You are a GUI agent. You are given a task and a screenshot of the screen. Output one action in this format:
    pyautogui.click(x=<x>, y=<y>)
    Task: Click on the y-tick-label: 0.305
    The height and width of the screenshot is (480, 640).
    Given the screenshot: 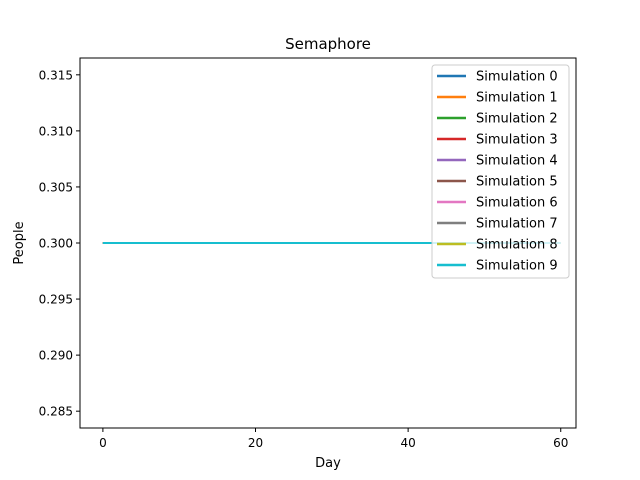 What is the action you would take?
    pyautogui.click(x=56, y=187)
    